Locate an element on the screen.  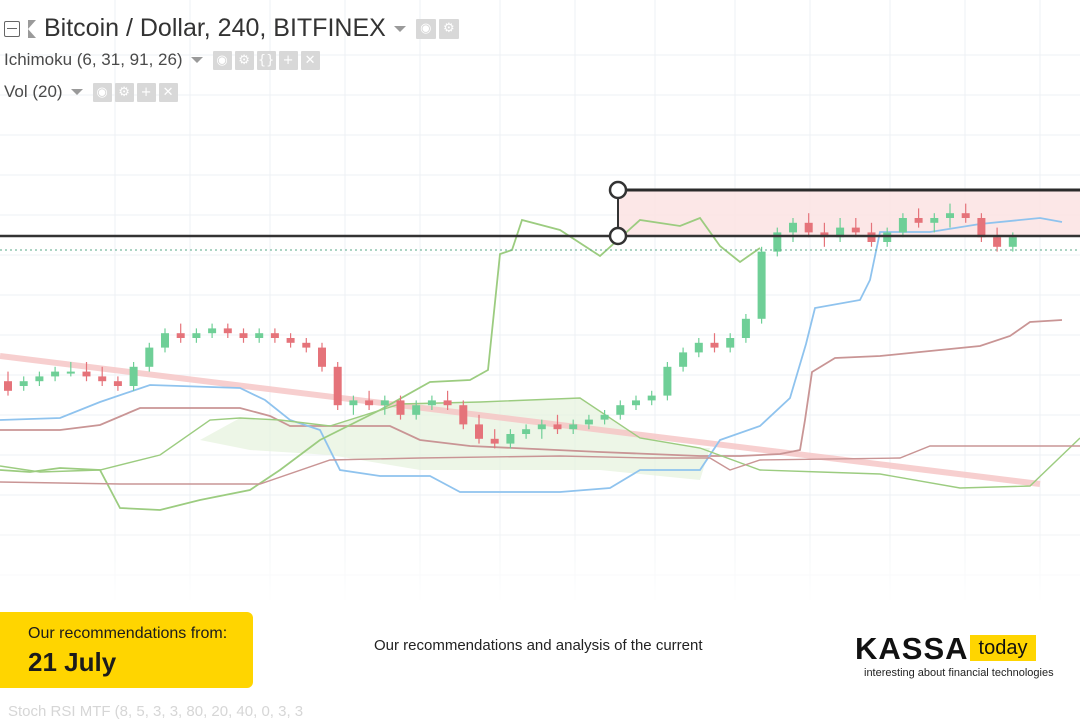
symbol-title: Bitcoin / Dollar, 240, BITFINEX is located at coordinates (215, 28).